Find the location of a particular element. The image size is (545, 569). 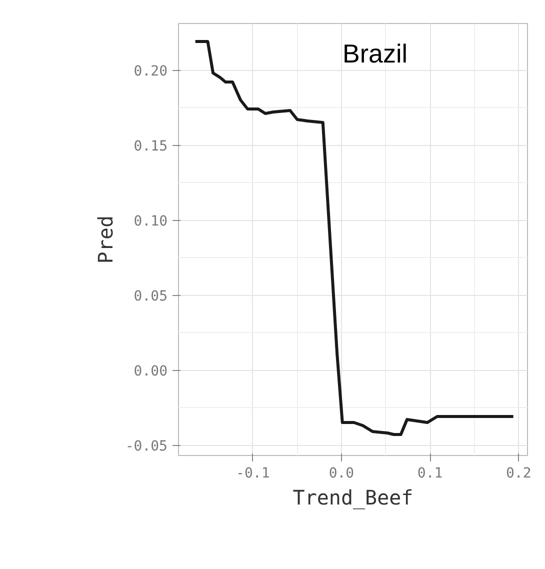

y-tick-label: 0.10 is located at coordinates (151, 222).